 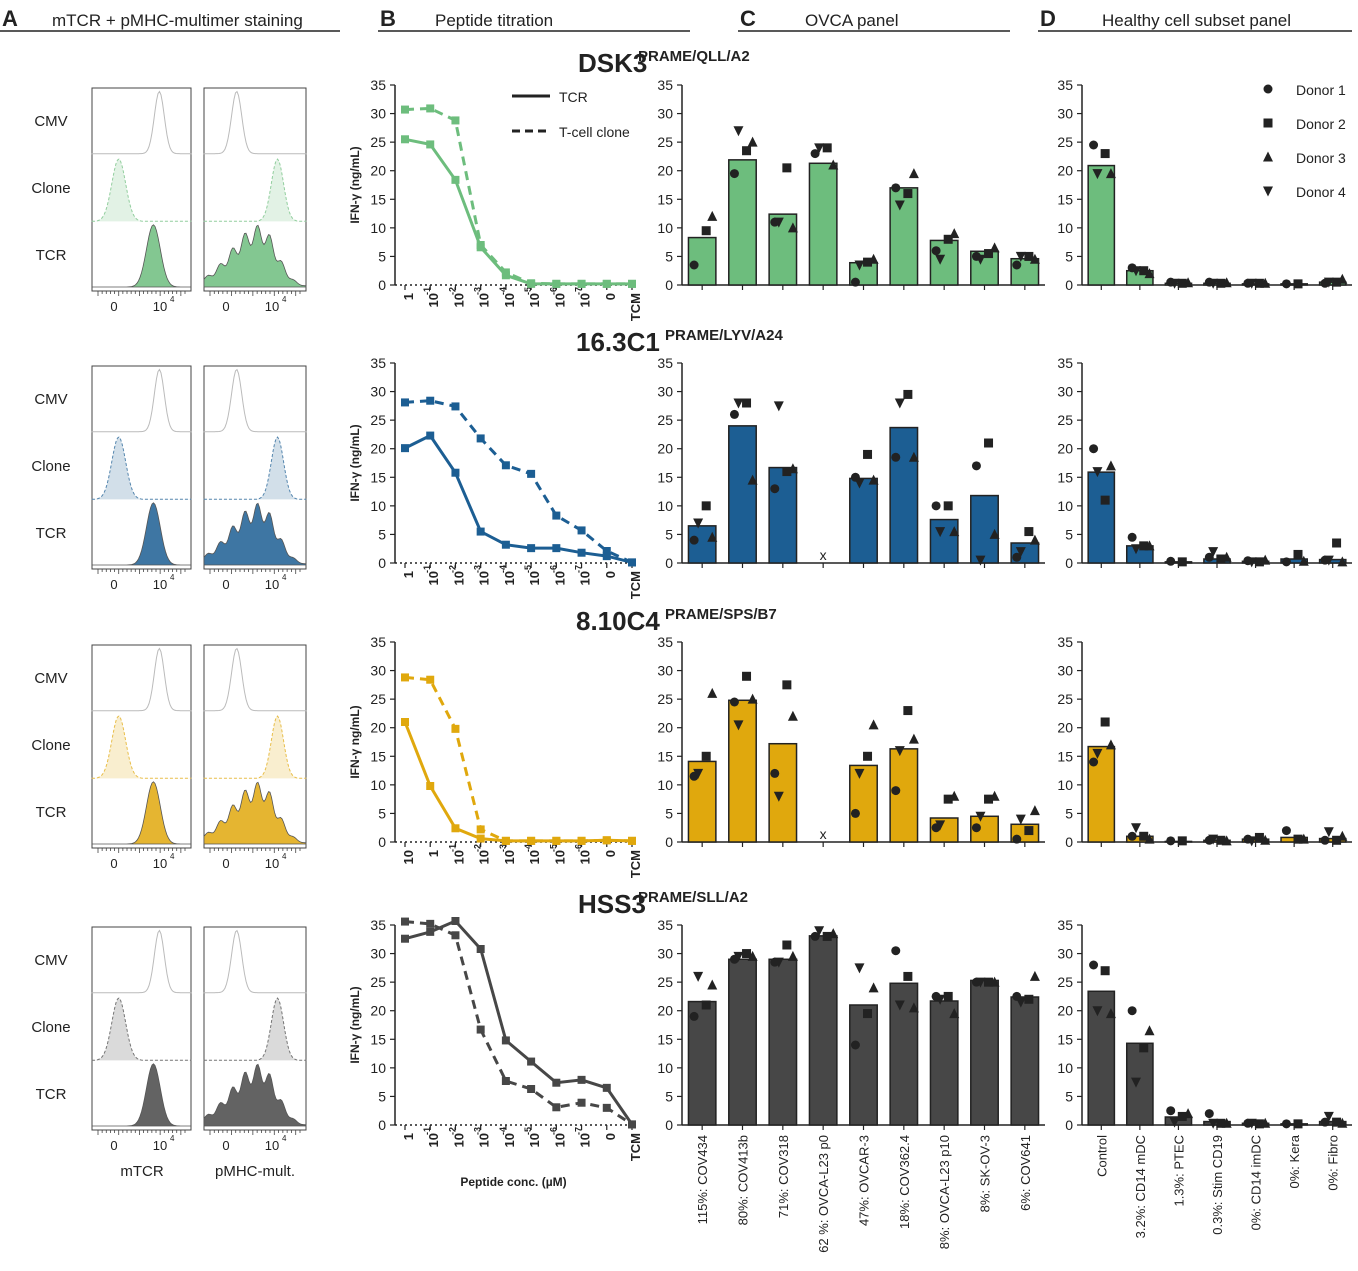 What do you see at coordinates (1140, 1186) in the screenshot?
I see `bar-category-text: 3.2%: CD14 mDC` at bounding box center [1140, 1186].